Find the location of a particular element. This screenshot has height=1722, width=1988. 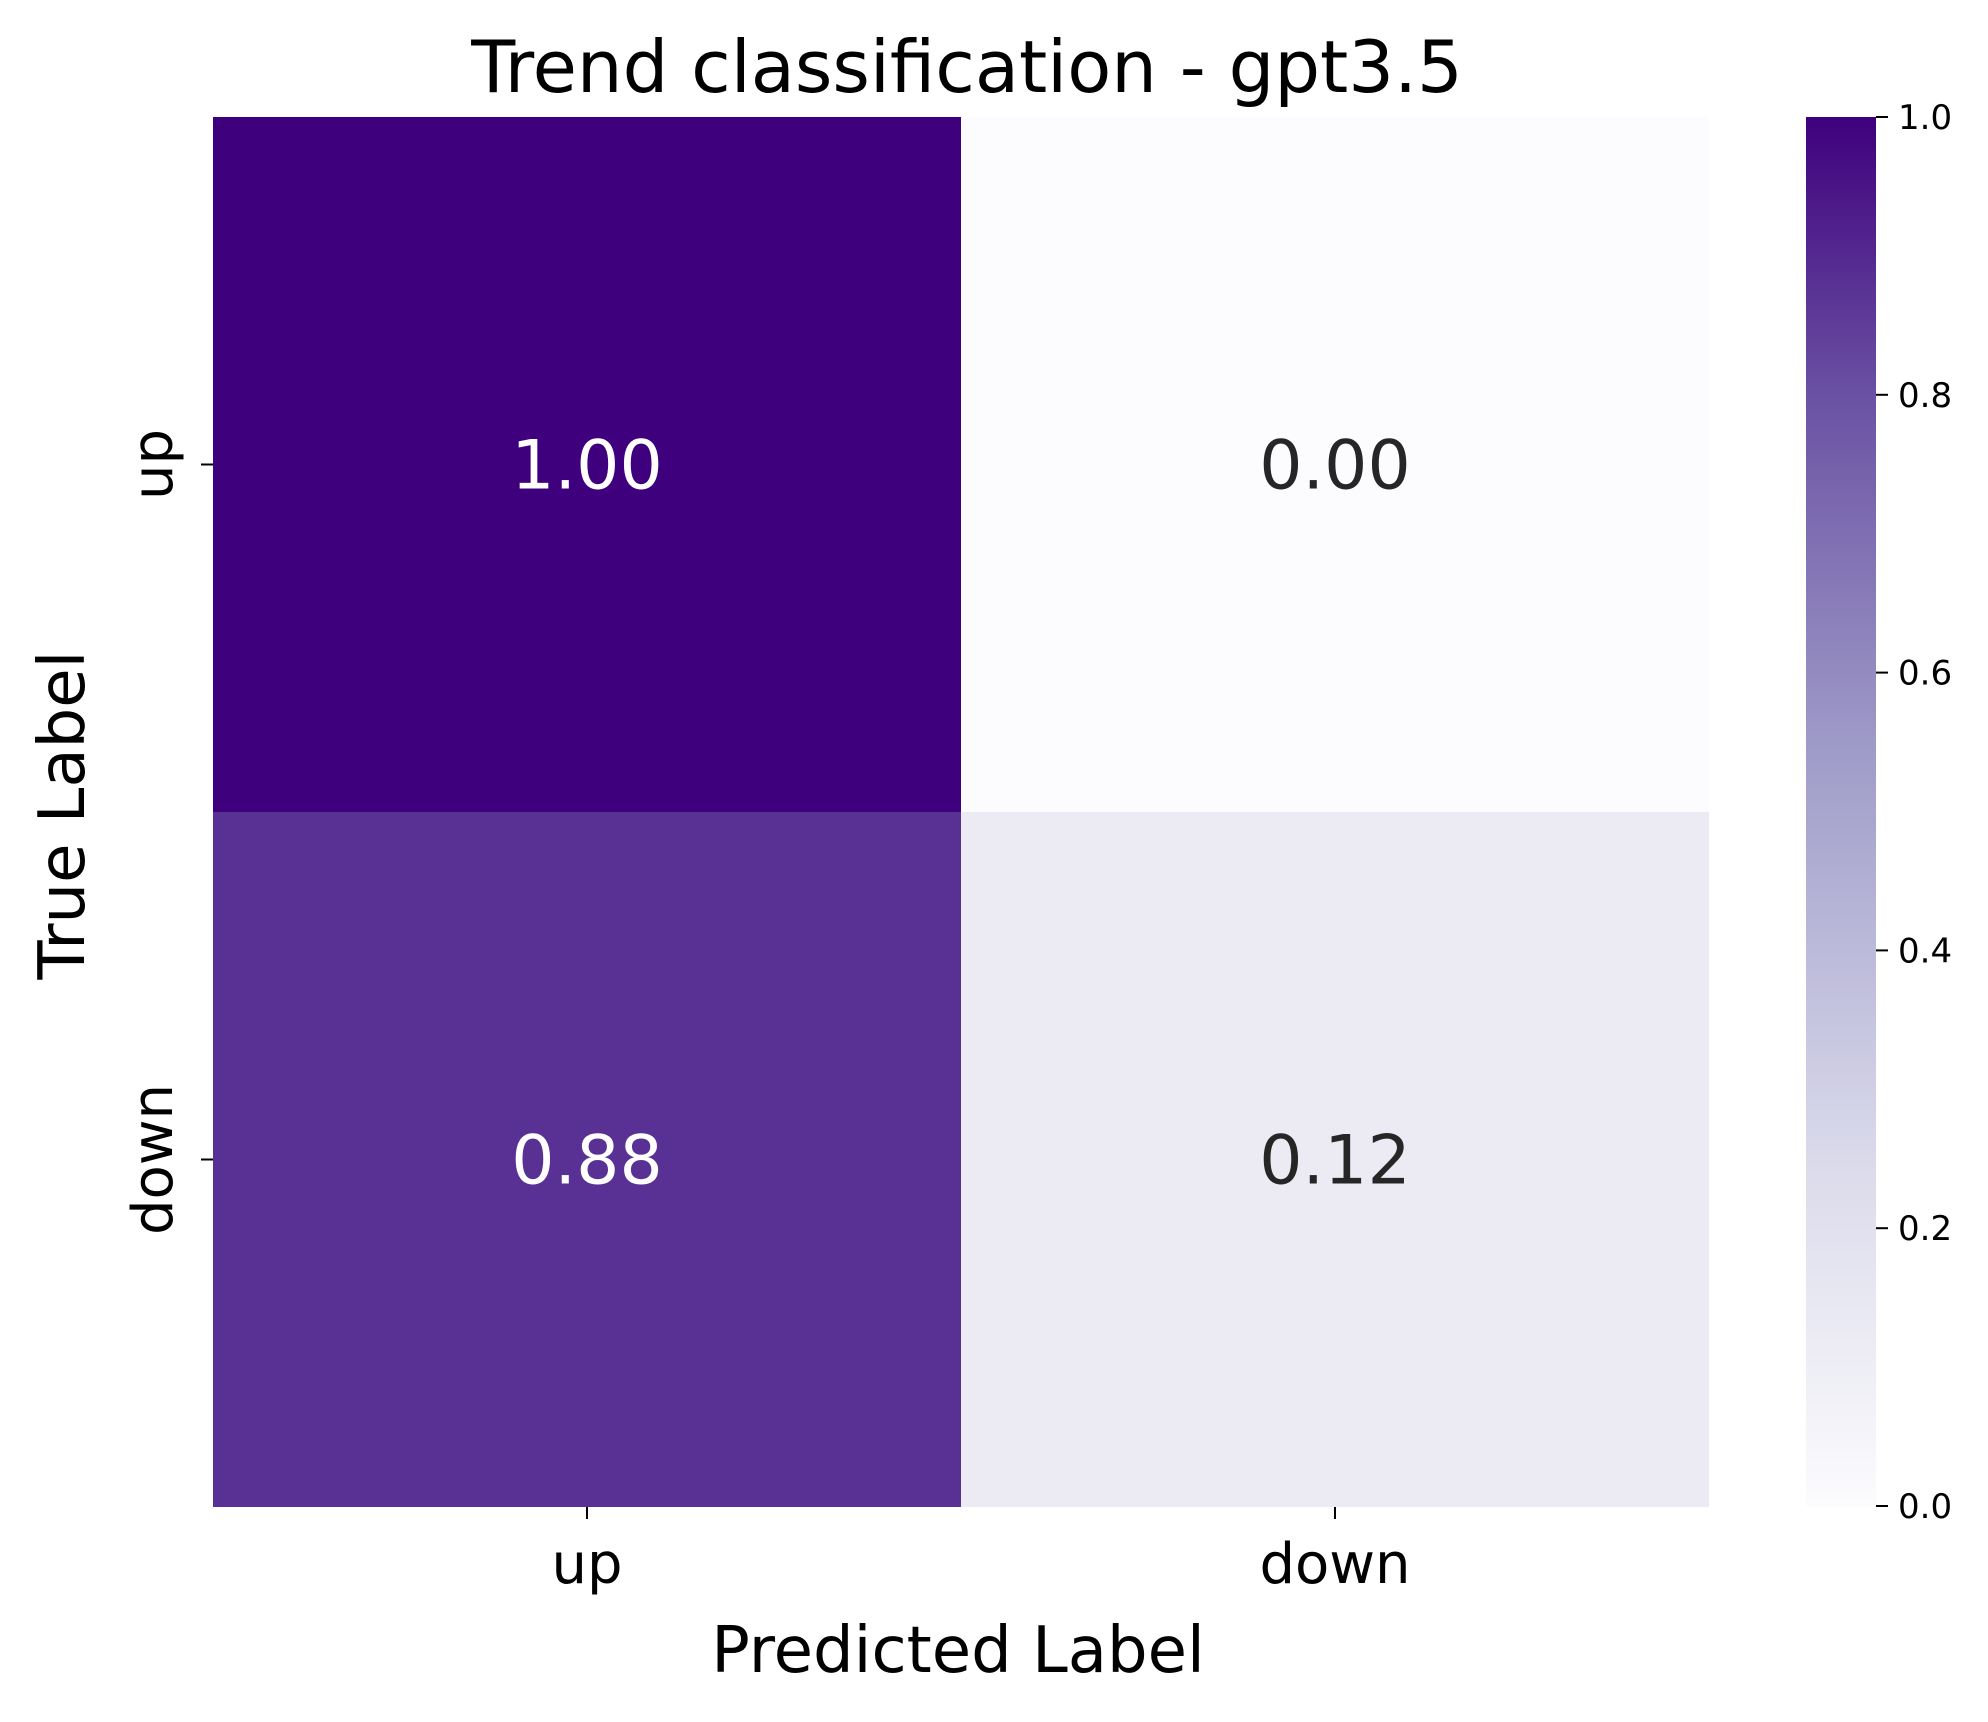

cell-value-label: 1.00 is located at coordinates (586, 466).